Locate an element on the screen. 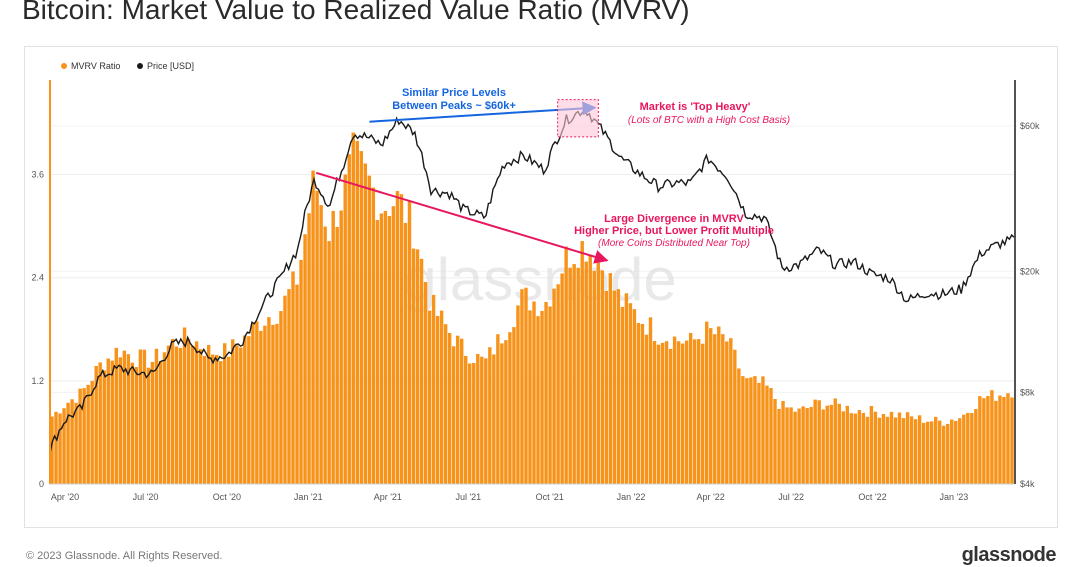  x-tick-label: Apr '22 is located at coordinates (711, 497).